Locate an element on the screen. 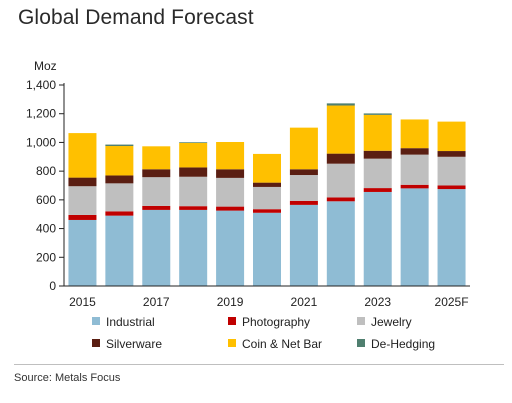  bar-2018-silverware is located at coordinates (193, 172).